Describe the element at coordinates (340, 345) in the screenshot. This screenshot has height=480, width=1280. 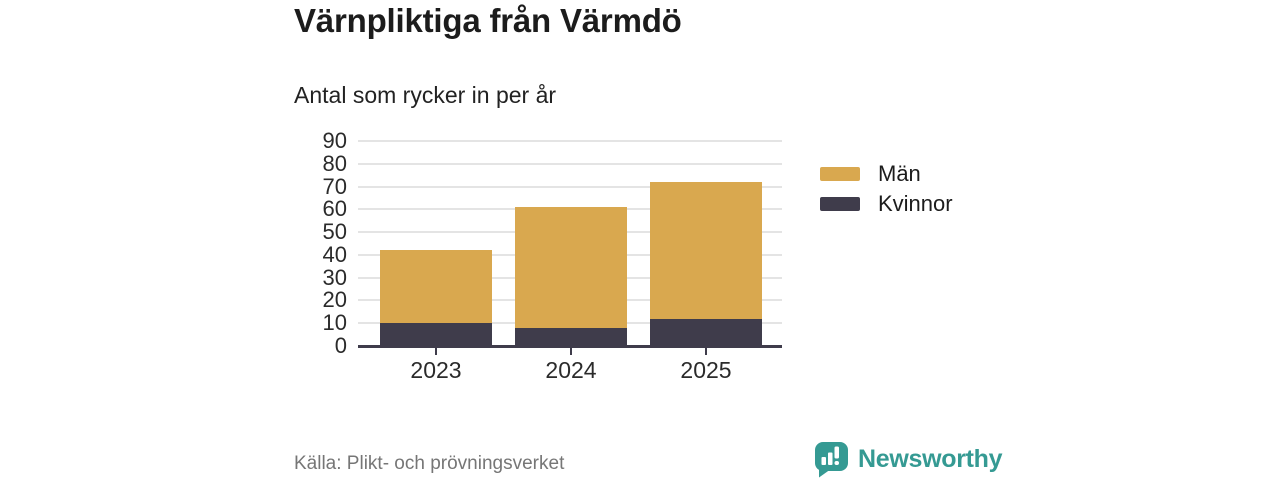
I see `y-axis-label: 0` at that location.